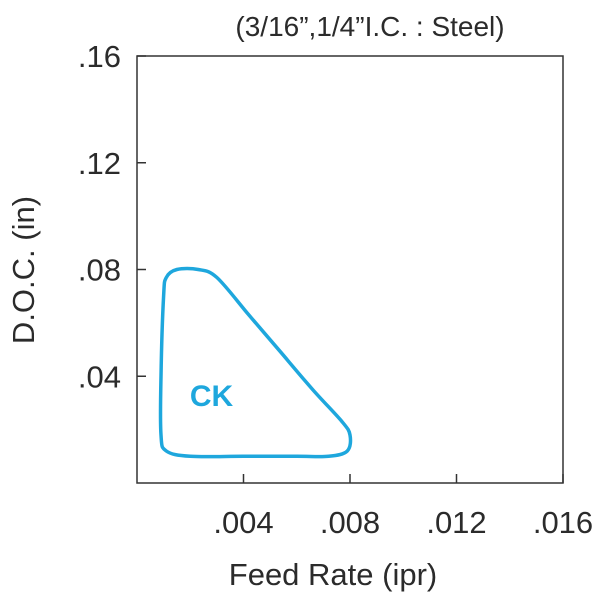 This screenshot has height=600, width=600. What do you see at coordinates (563, 522) in the screenshot?
I see `x-tick-label: .016` at bounding box center [563, 522].